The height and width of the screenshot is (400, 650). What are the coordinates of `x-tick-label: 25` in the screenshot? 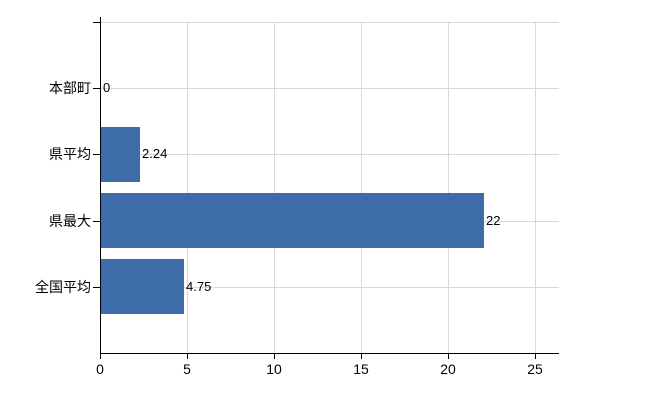 It's located at (535, 369).